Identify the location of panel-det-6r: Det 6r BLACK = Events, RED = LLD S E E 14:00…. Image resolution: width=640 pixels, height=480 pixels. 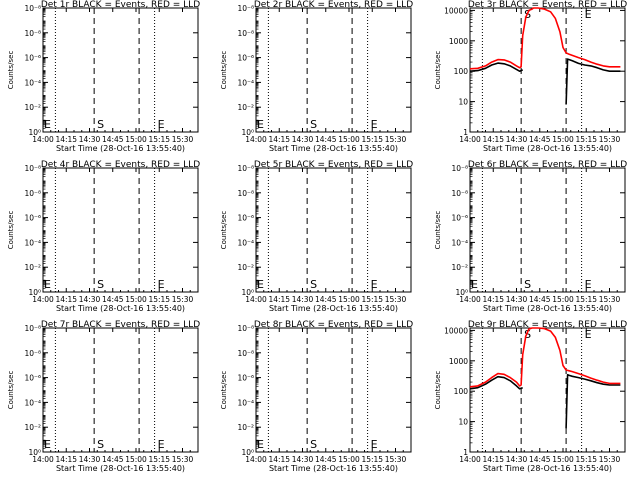
(530, 236).